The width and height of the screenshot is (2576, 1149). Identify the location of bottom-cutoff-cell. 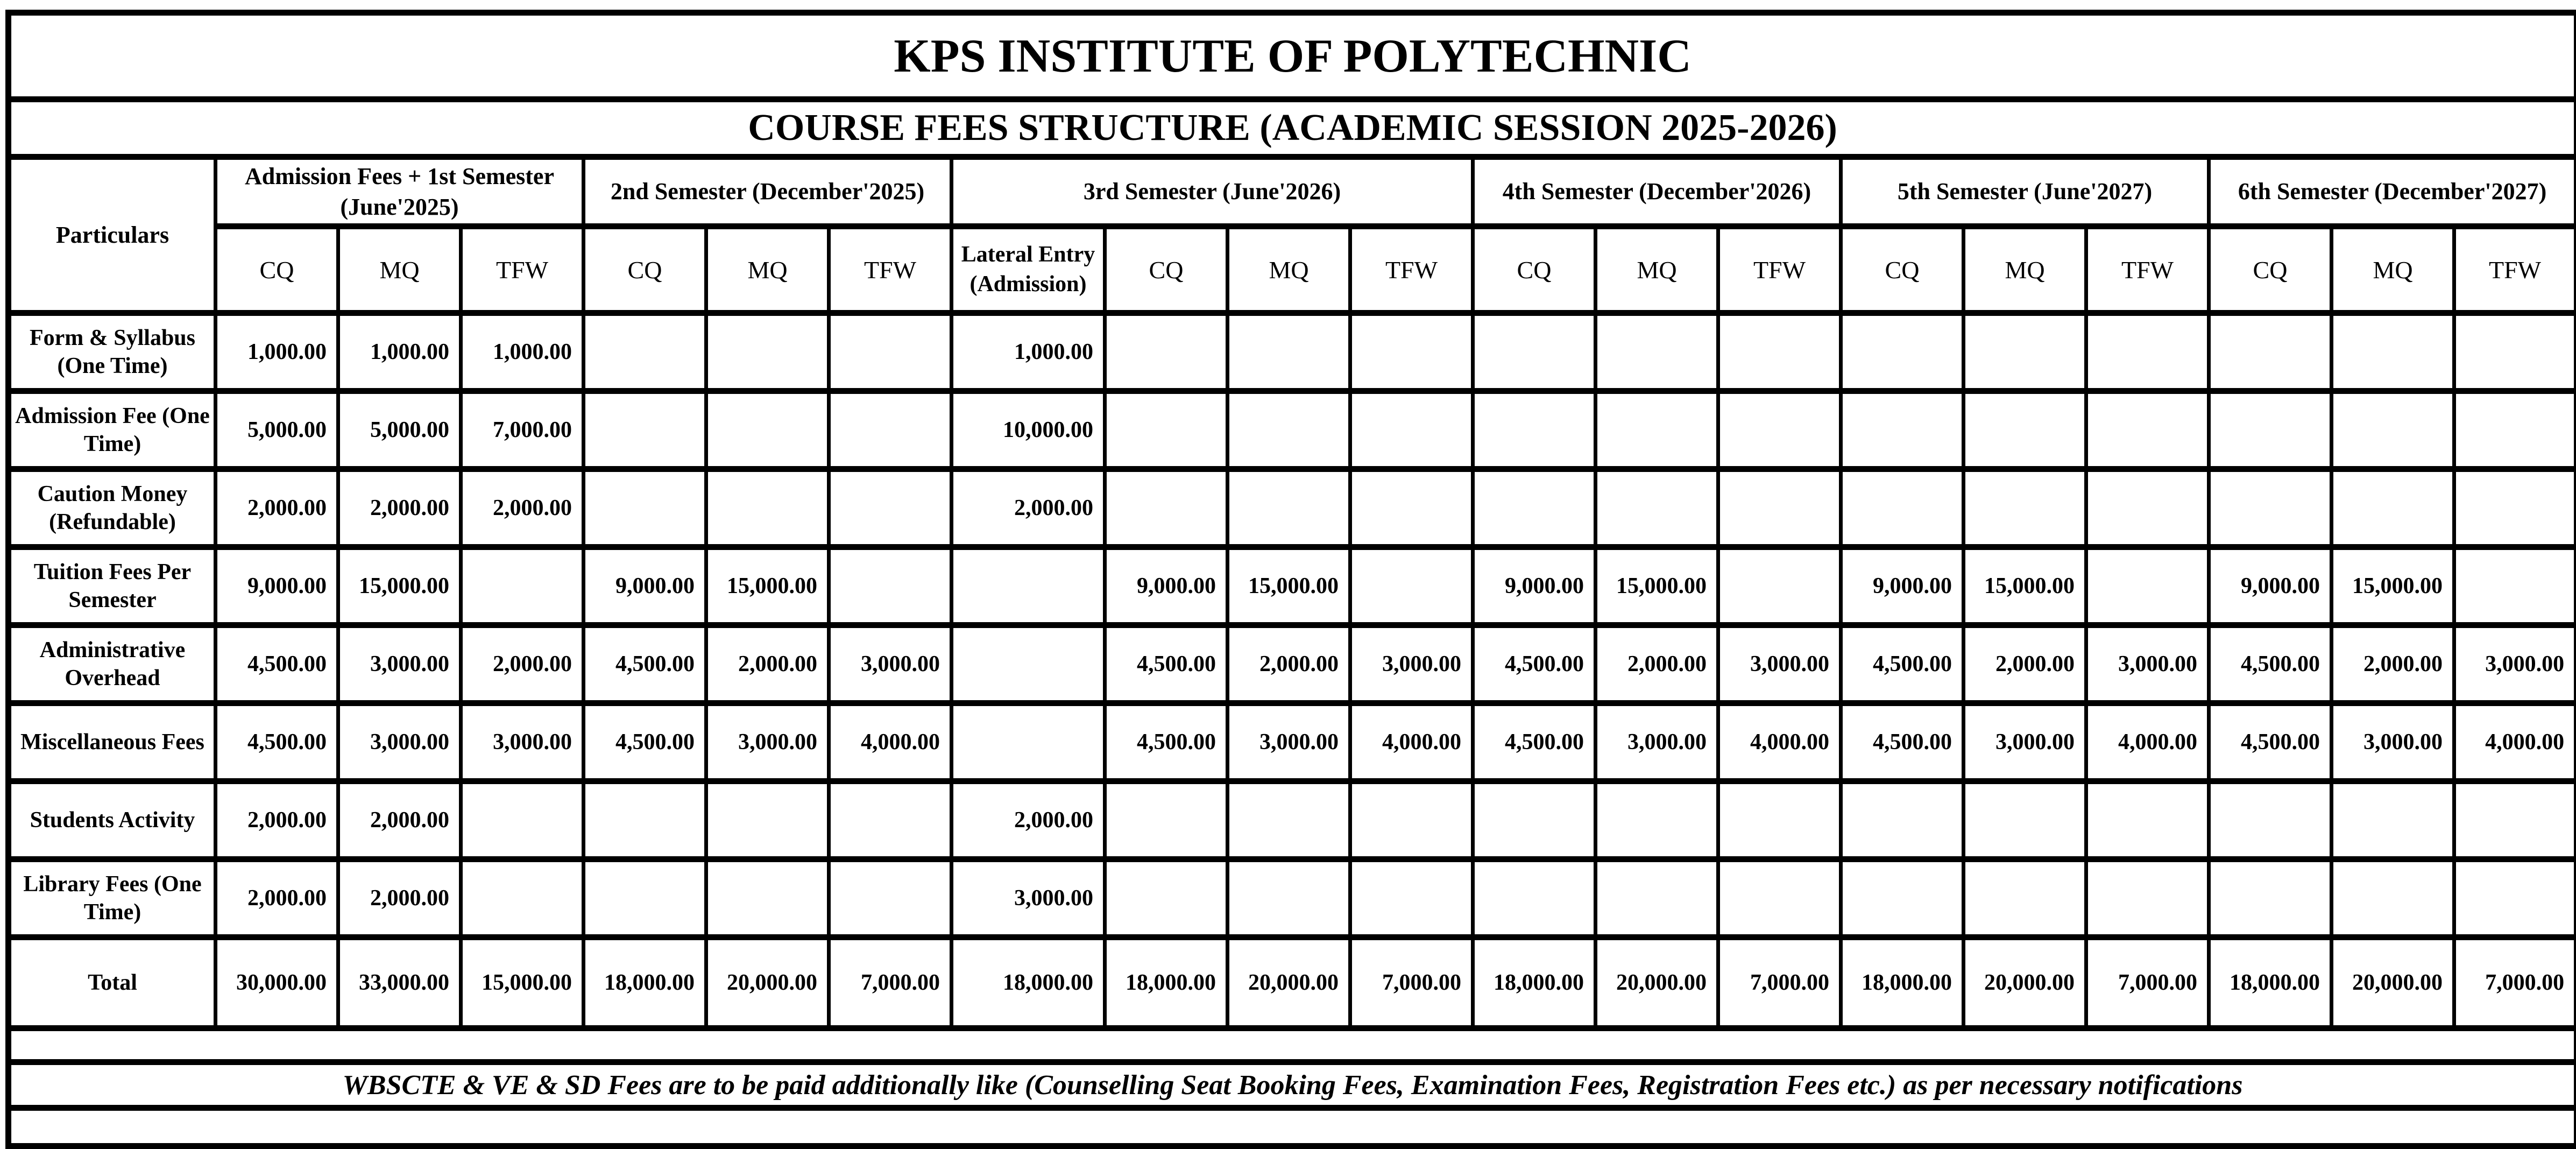
(1292, 1127).